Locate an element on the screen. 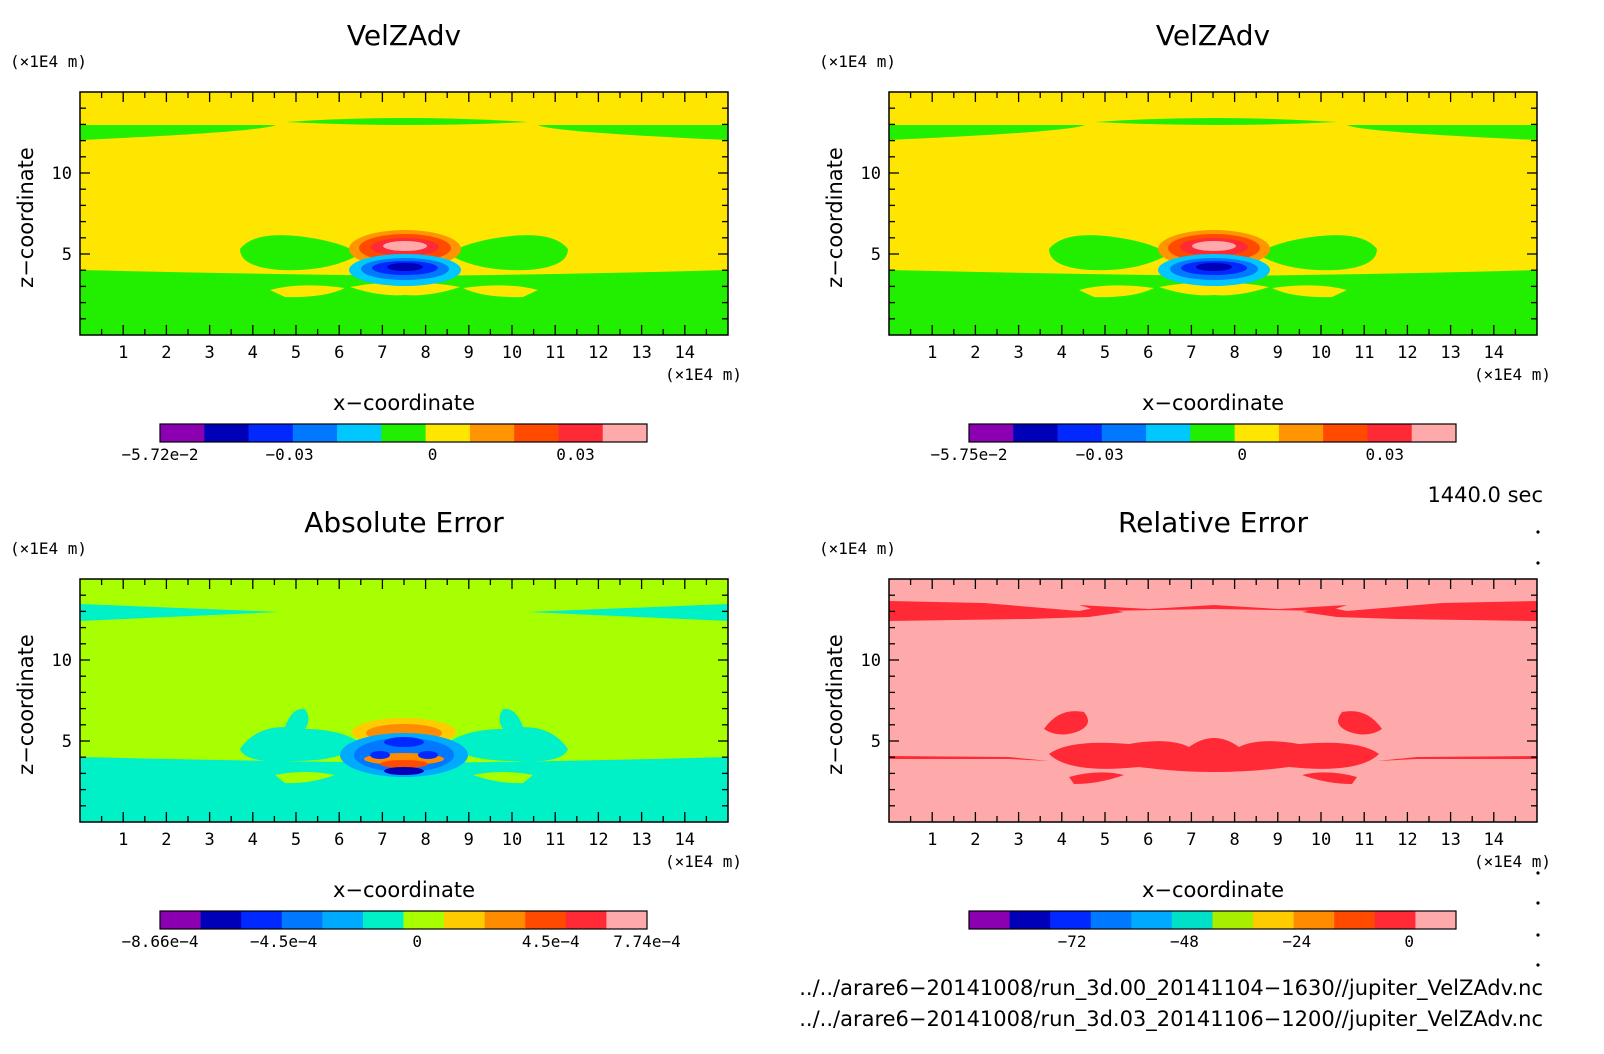  colorbar-tick-label: −0.03 is located at coordinates (1100, 454).